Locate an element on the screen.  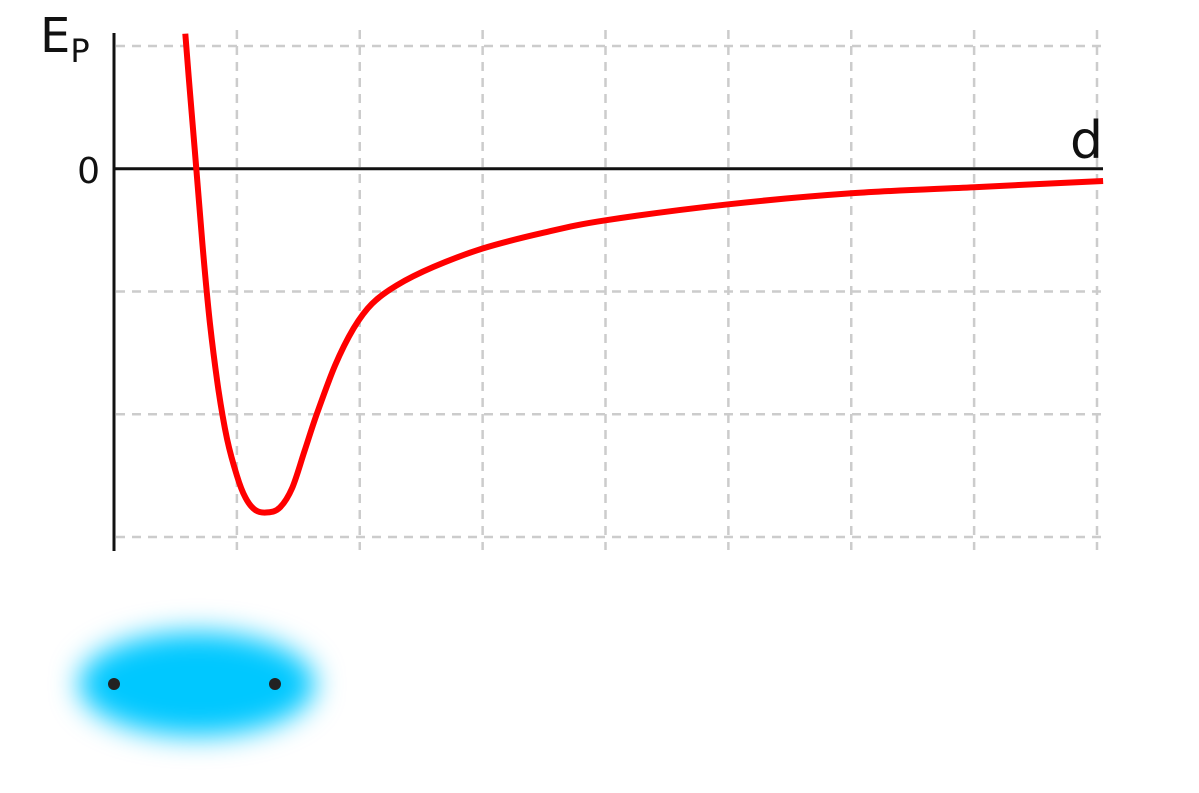
nucleus-left is located at coordinates (114, 684).